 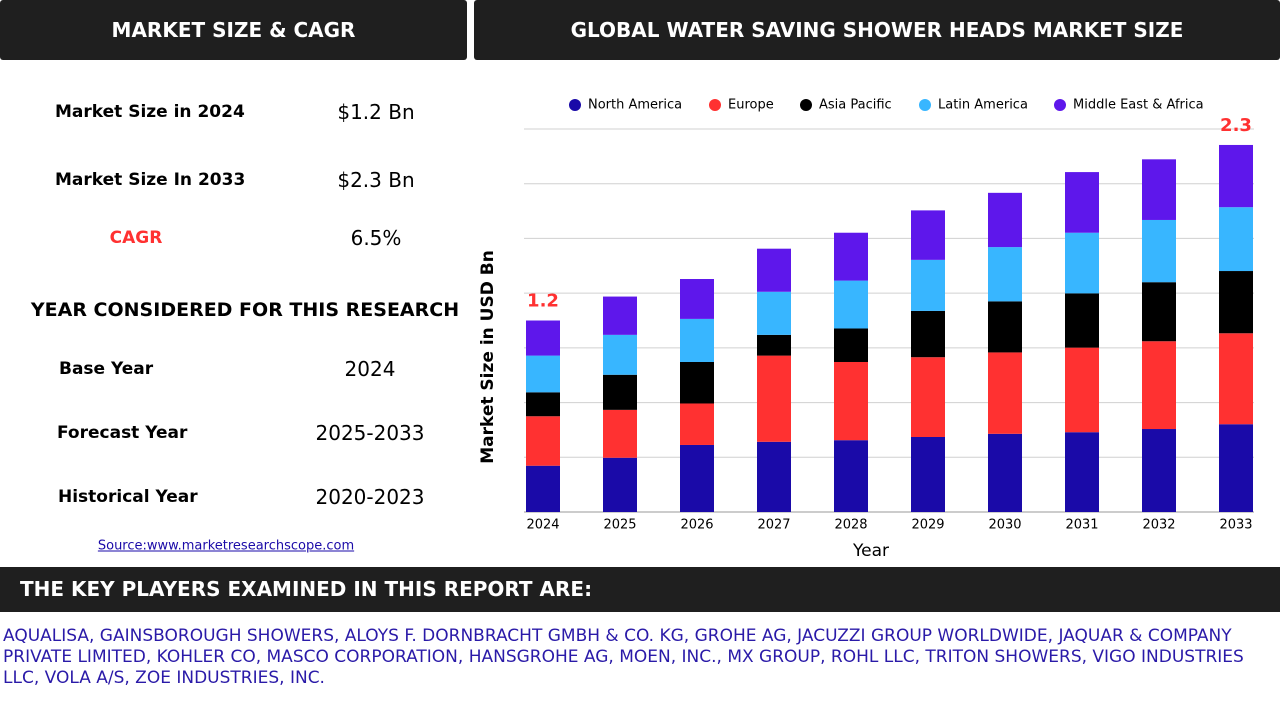 I want to click on year-label: Historical Year, so click(x=128, y=497).